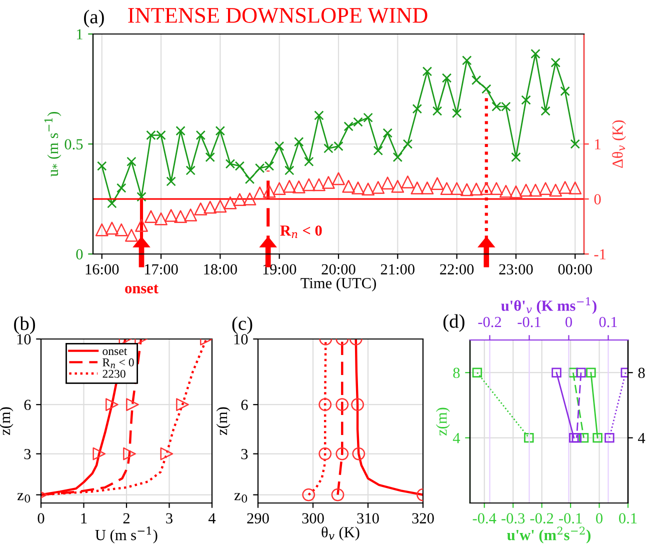  I want to click on x-tick-label: -0.1, so click(570, 518).